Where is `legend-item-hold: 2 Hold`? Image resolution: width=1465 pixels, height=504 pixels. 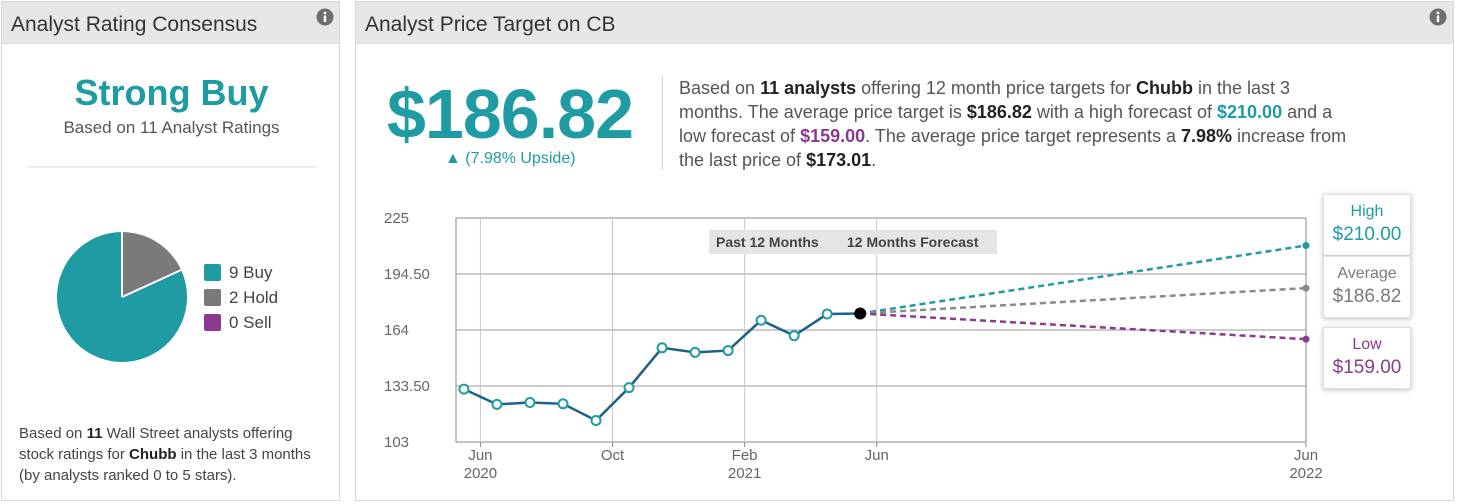
legend-item-hold: 2 Hold is located at coordinates (241, 297).